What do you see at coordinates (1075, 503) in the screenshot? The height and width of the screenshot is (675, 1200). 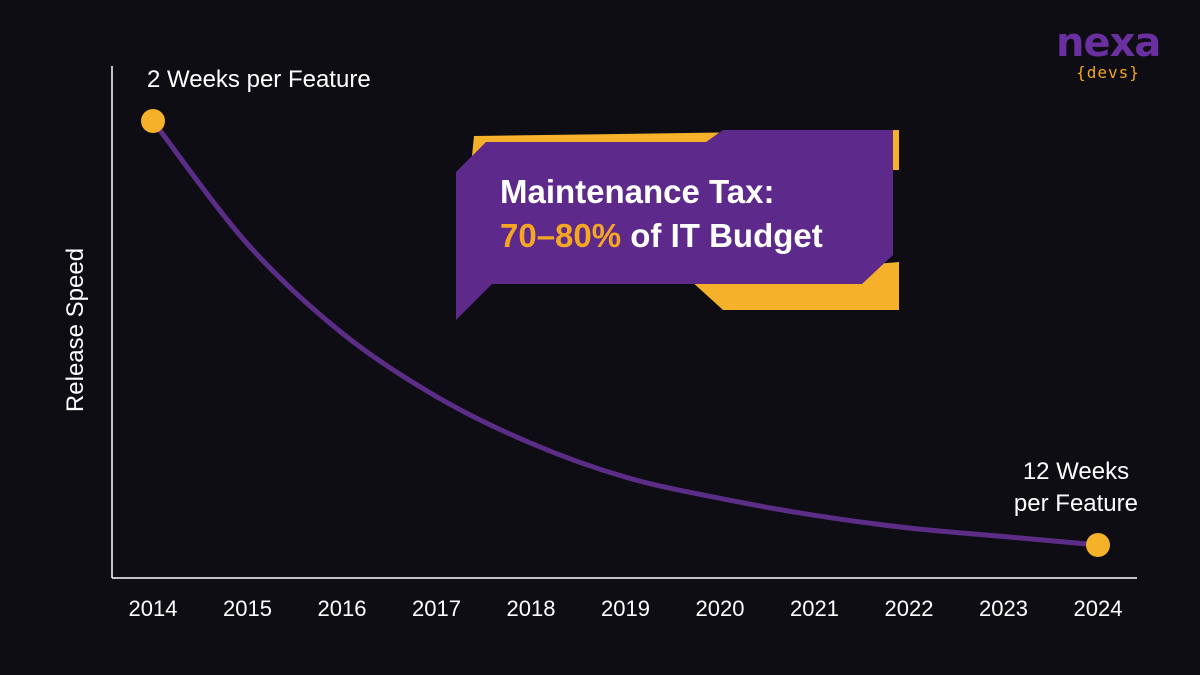 I see `end-annotation-line2: per Feature` at bounding box center [1075, 503].